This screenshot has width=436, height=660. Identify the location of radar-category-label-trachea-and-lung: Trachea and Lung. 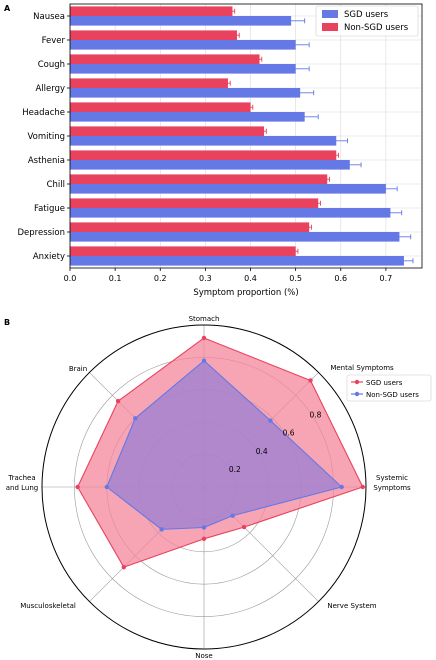
(22, 483).